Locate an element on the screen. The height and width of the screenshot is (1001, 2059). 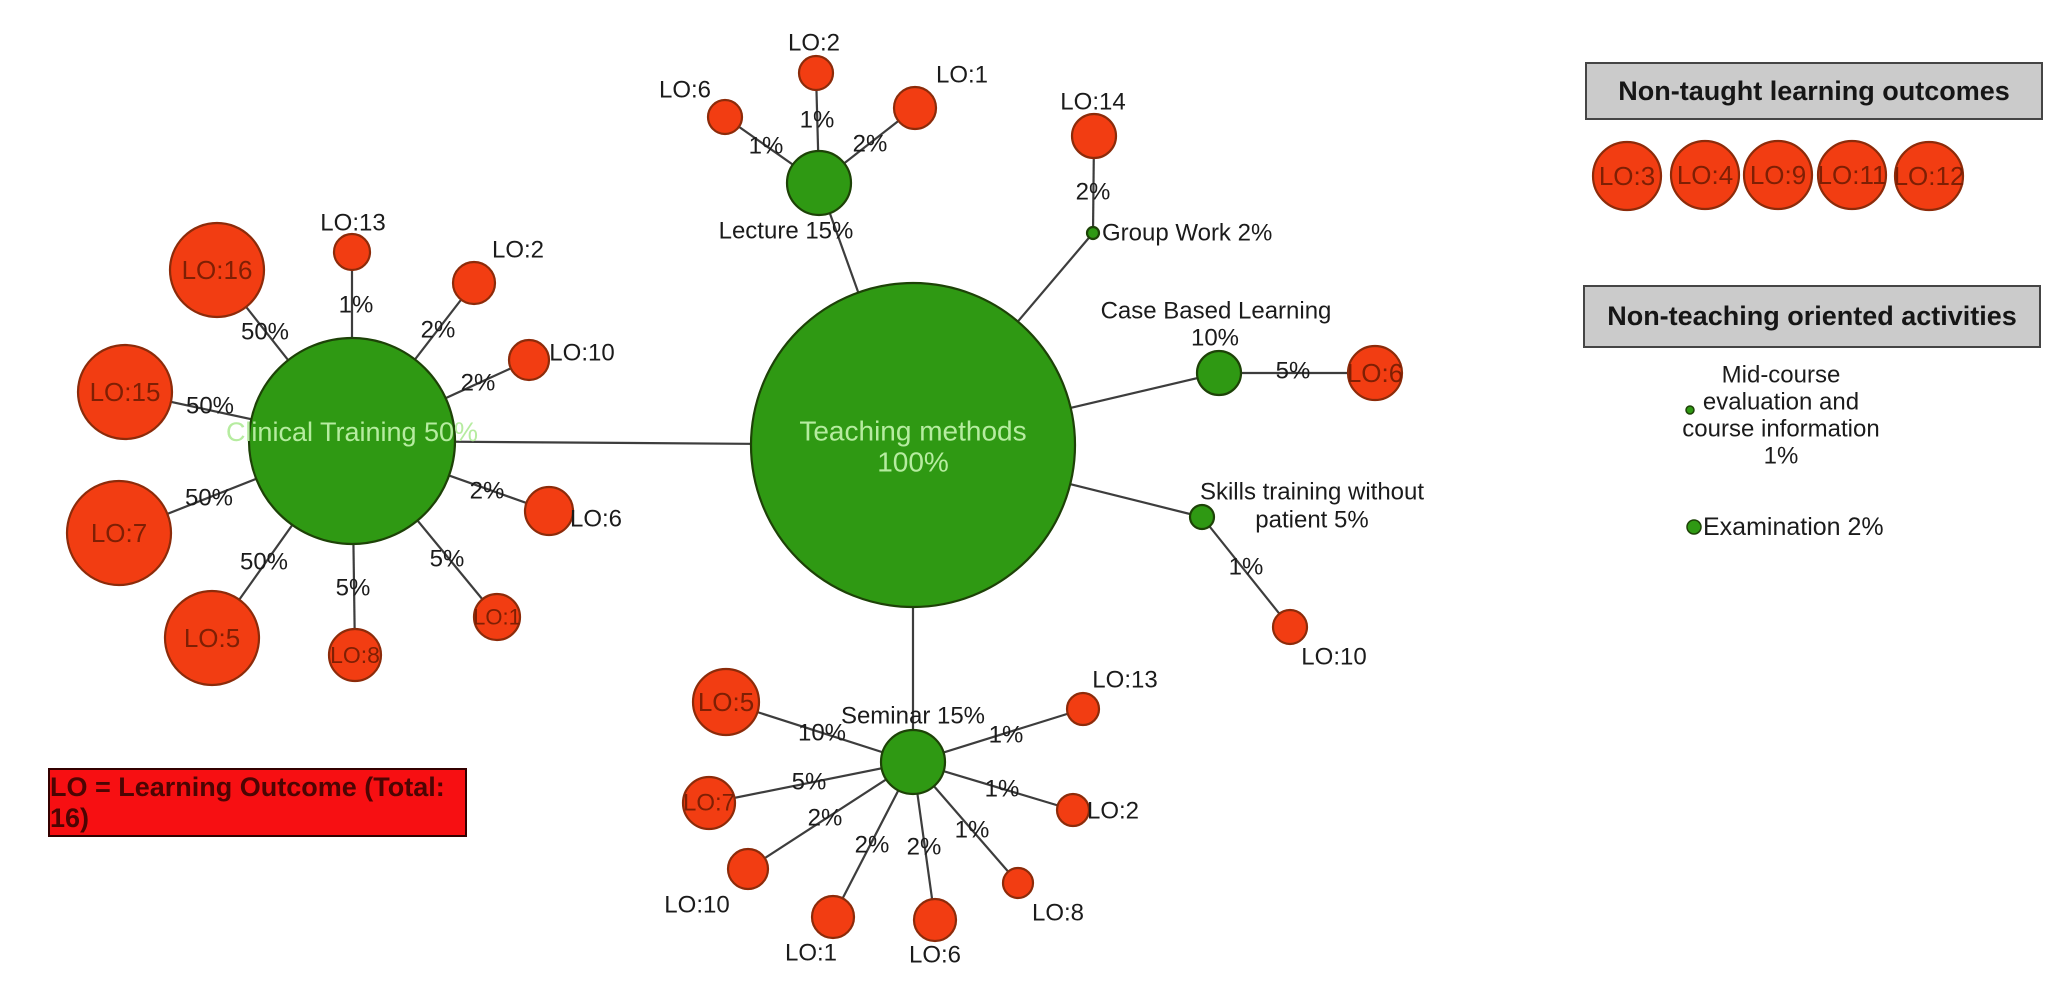
clinical-lo10-label: LO:10 is located at coordinates (581, 353).